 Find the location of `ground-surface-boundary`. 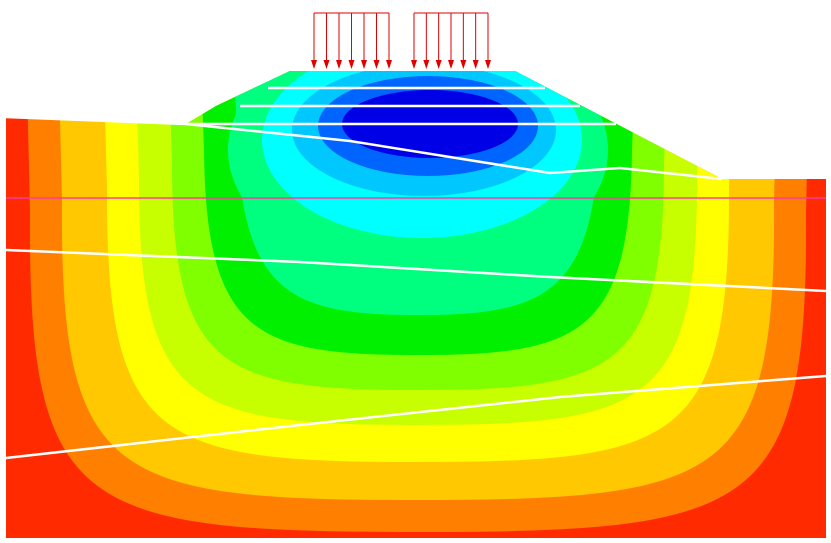

ground-surface-boundary is located at coordinates (364, 148).